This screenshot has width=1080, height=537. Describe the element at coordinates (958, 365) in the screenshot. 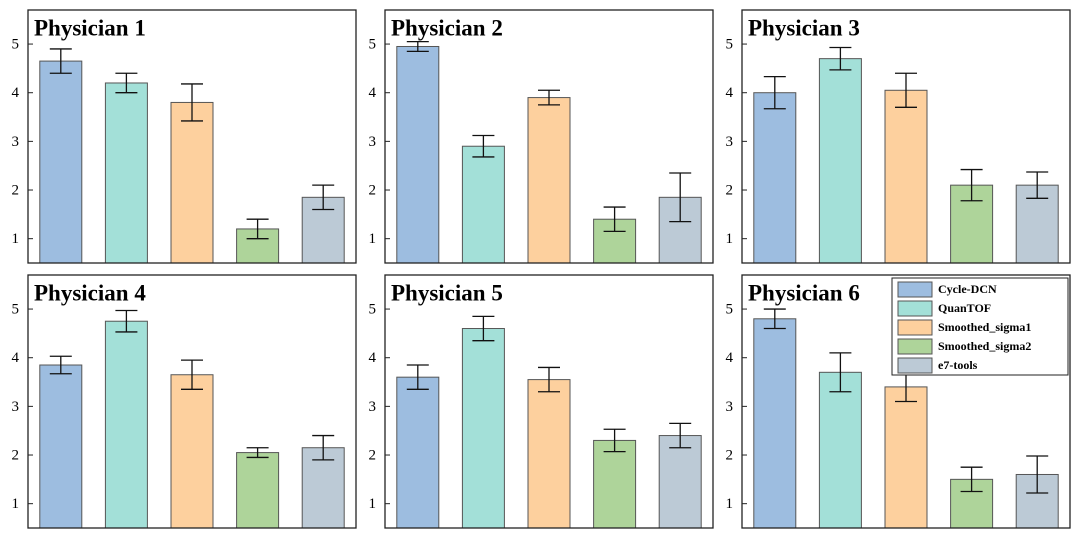

I see `legend-label: e7-tools` at that location.